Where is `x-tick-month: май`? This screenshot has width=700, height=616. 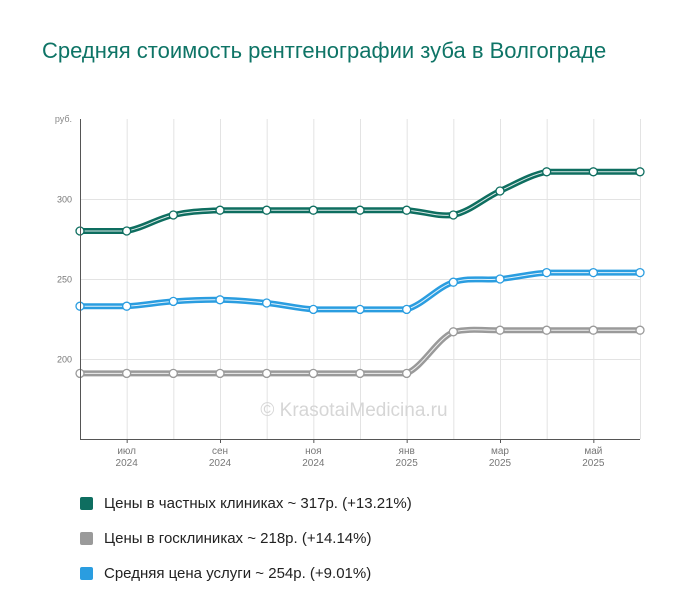
x-tick-month: май is located at coordinates (593, 451).